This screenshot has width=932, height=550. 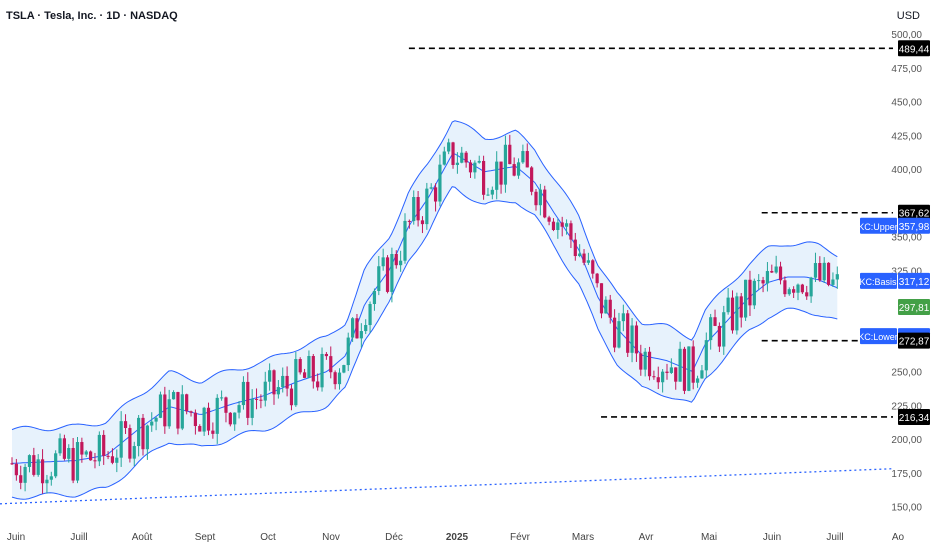 What do you see at coordinates (878, 227) in the screenshot?
I see `kc-upper-tag-text: KC:Upper` at bounding box center [878, 227].